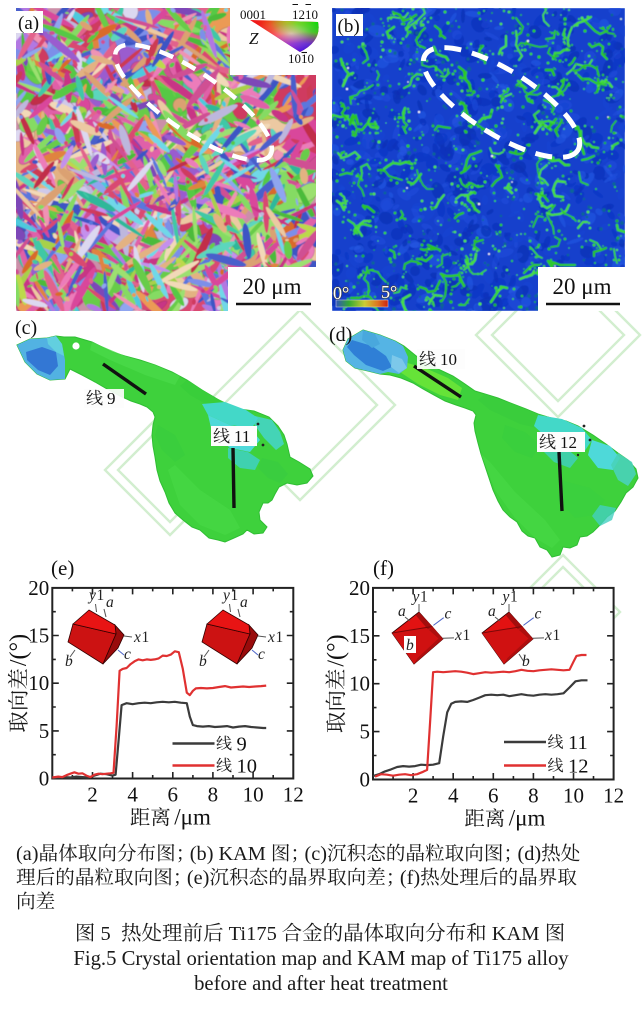  I want to click on svg-text: (b) KAM, so click(228, 854).